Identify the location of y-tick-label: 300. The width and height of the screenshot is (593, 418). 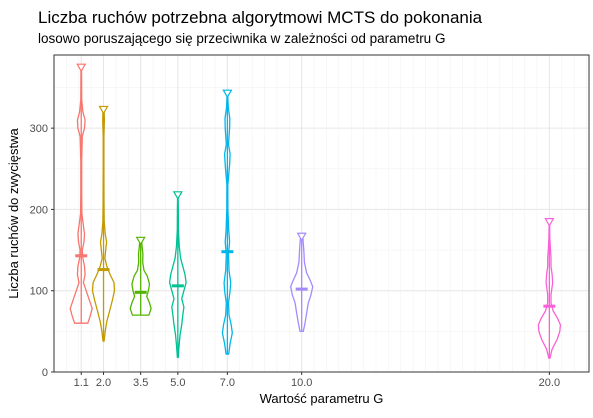
(39, 129).